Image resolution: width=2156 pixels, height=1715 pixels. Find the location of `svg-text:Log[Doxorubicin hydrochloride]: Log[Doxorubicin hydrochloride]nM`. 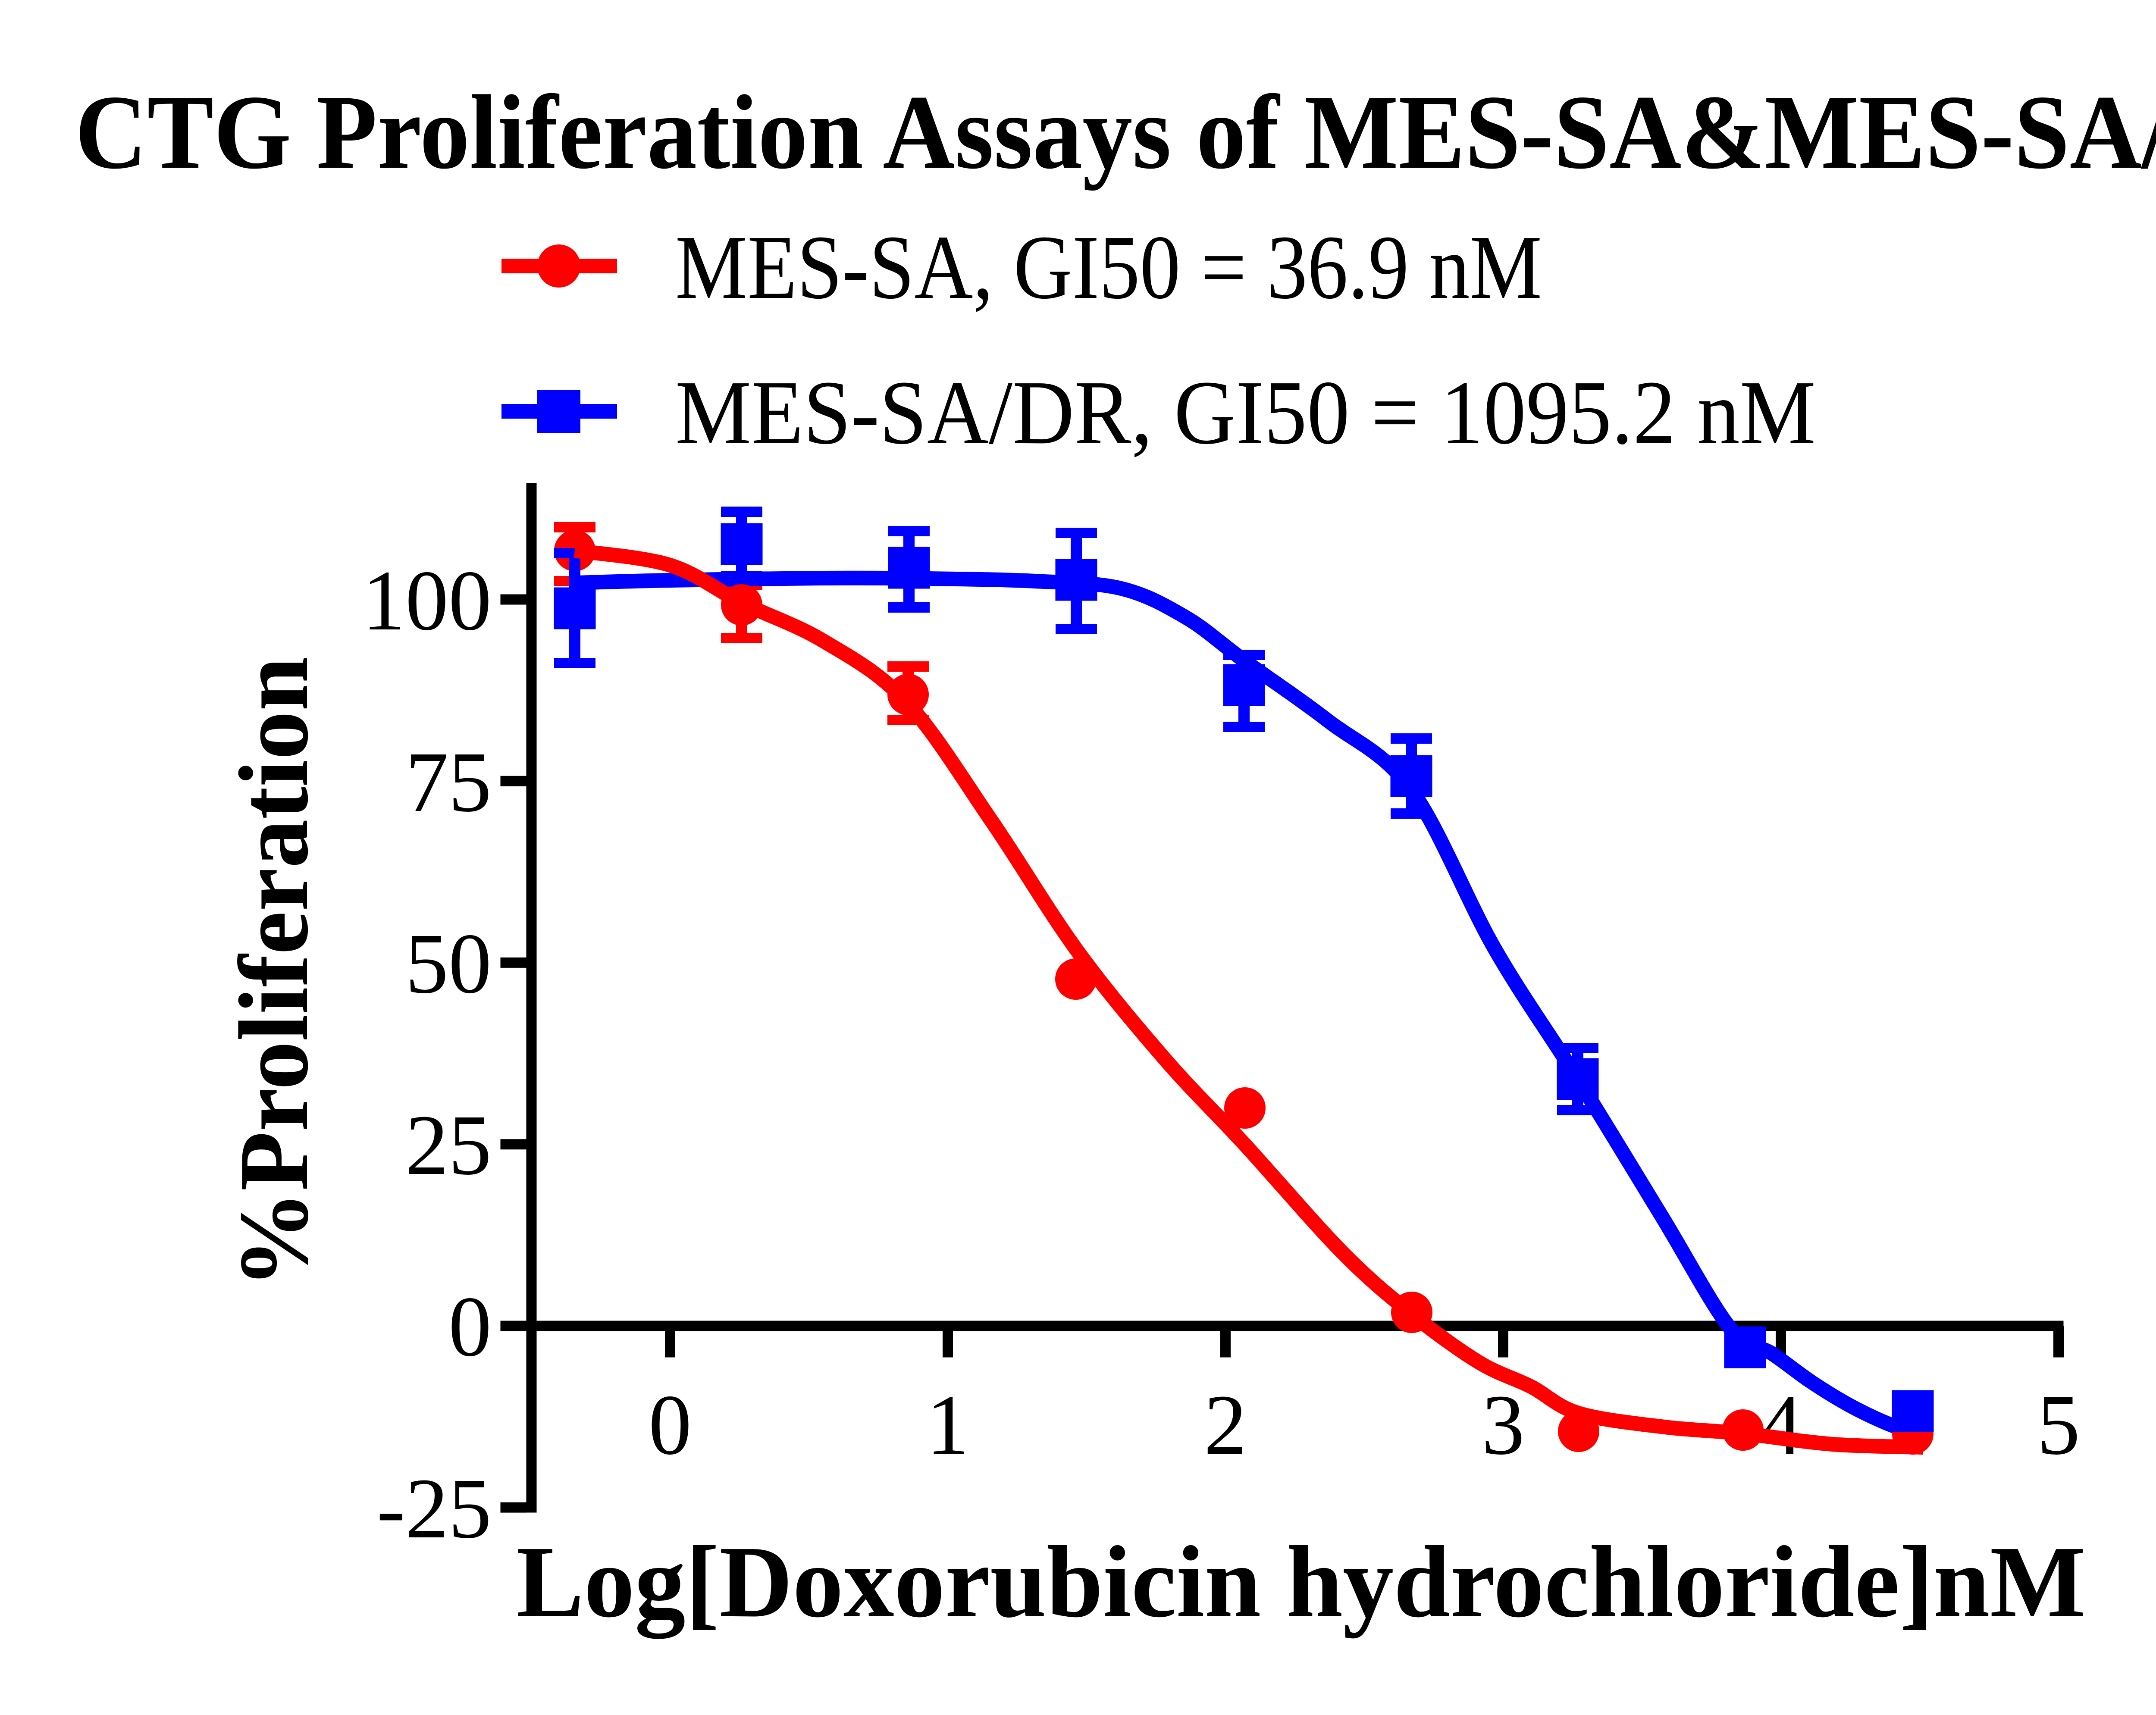

svg-text:Log[Doxorubicin hydrochloride]: Log[Doxorubicin hydrochloride]nM is located at coordinates (1301, 1582).